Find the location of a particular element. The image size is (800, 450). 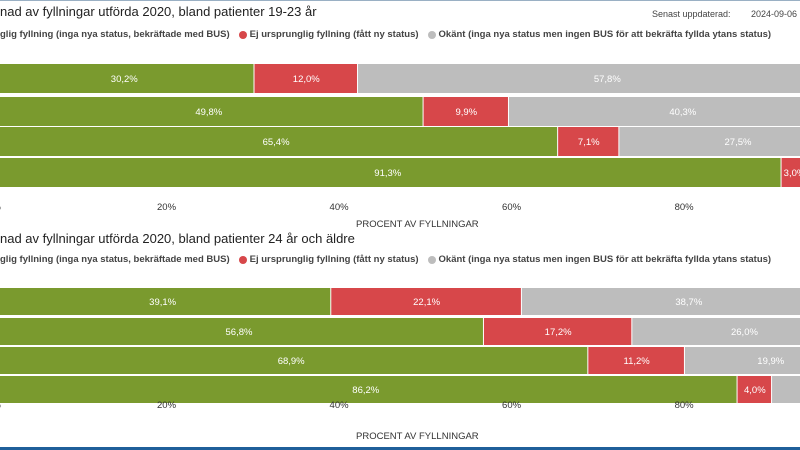

bottom-bar is located at coordinates (400, 448).